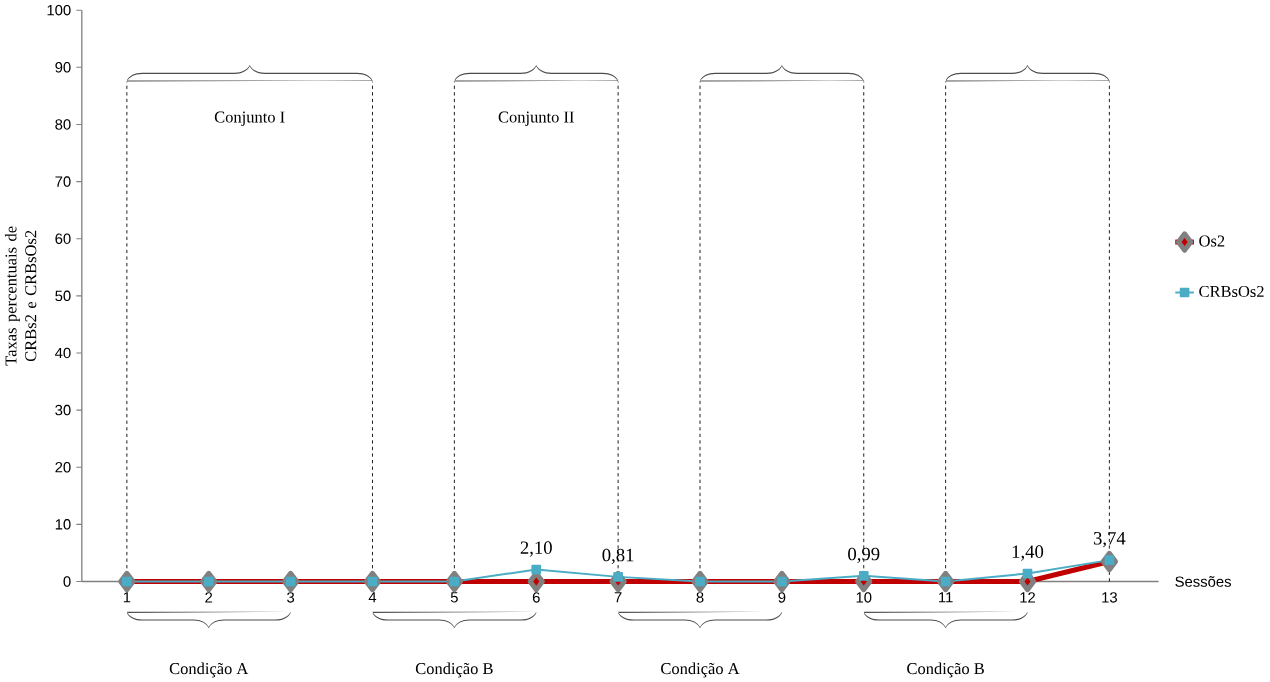 Image resolution: width=1270 pixels, height=682 pixels. I want to click on x-axis-title: Sessões, so click(1203, 581).